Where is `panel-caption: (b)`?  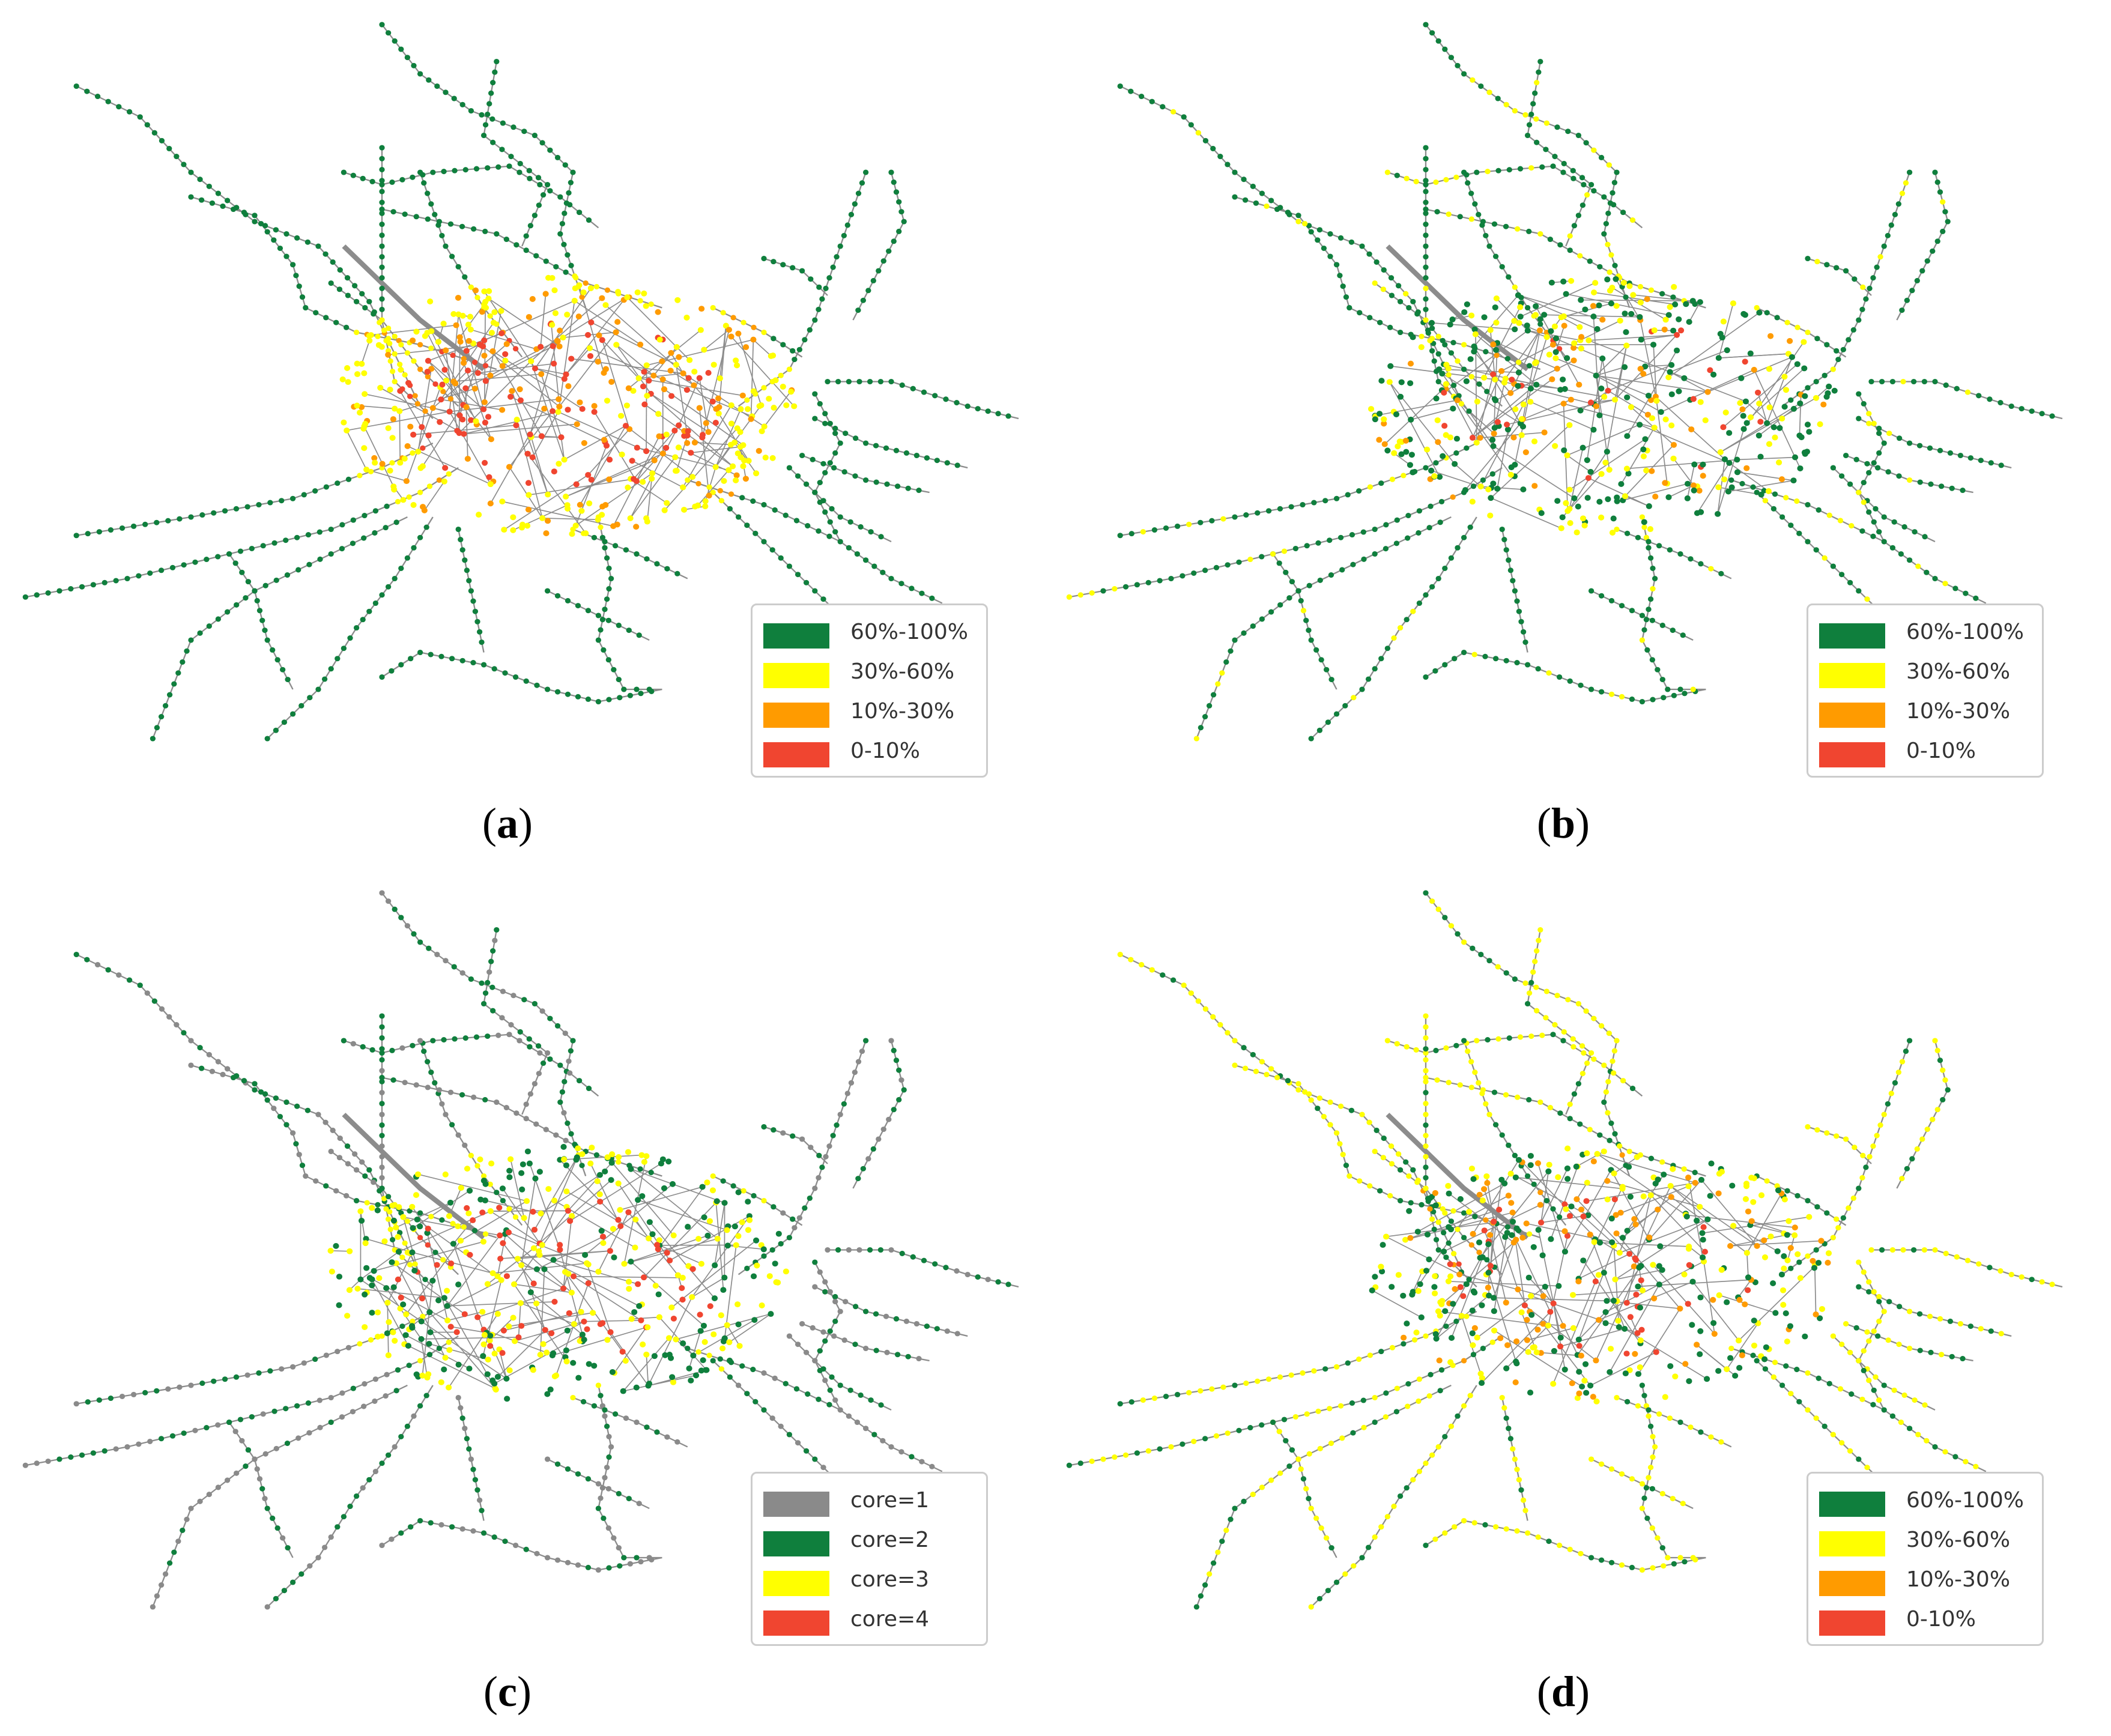 panel-caption: (b) is located at coordinates (1563, 823).